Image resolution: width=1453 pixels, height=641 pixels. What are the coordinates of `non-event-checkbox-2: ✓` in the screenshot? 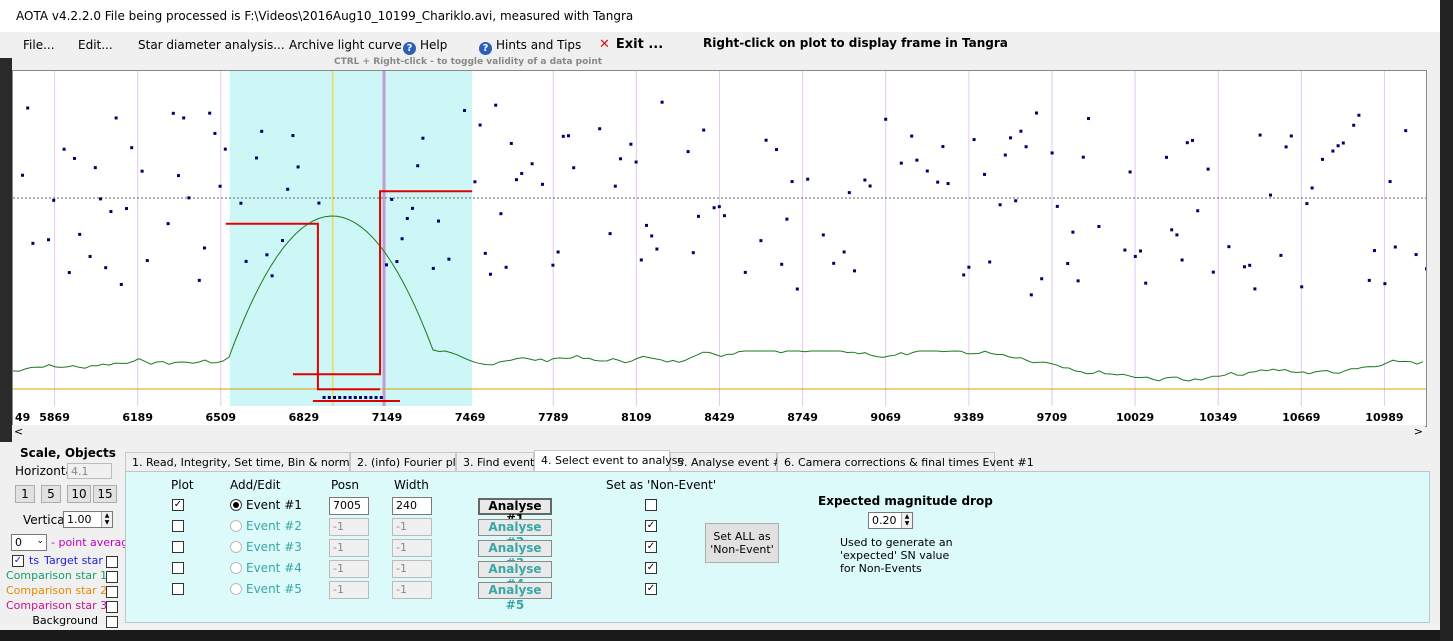 It's located at (651, 526).